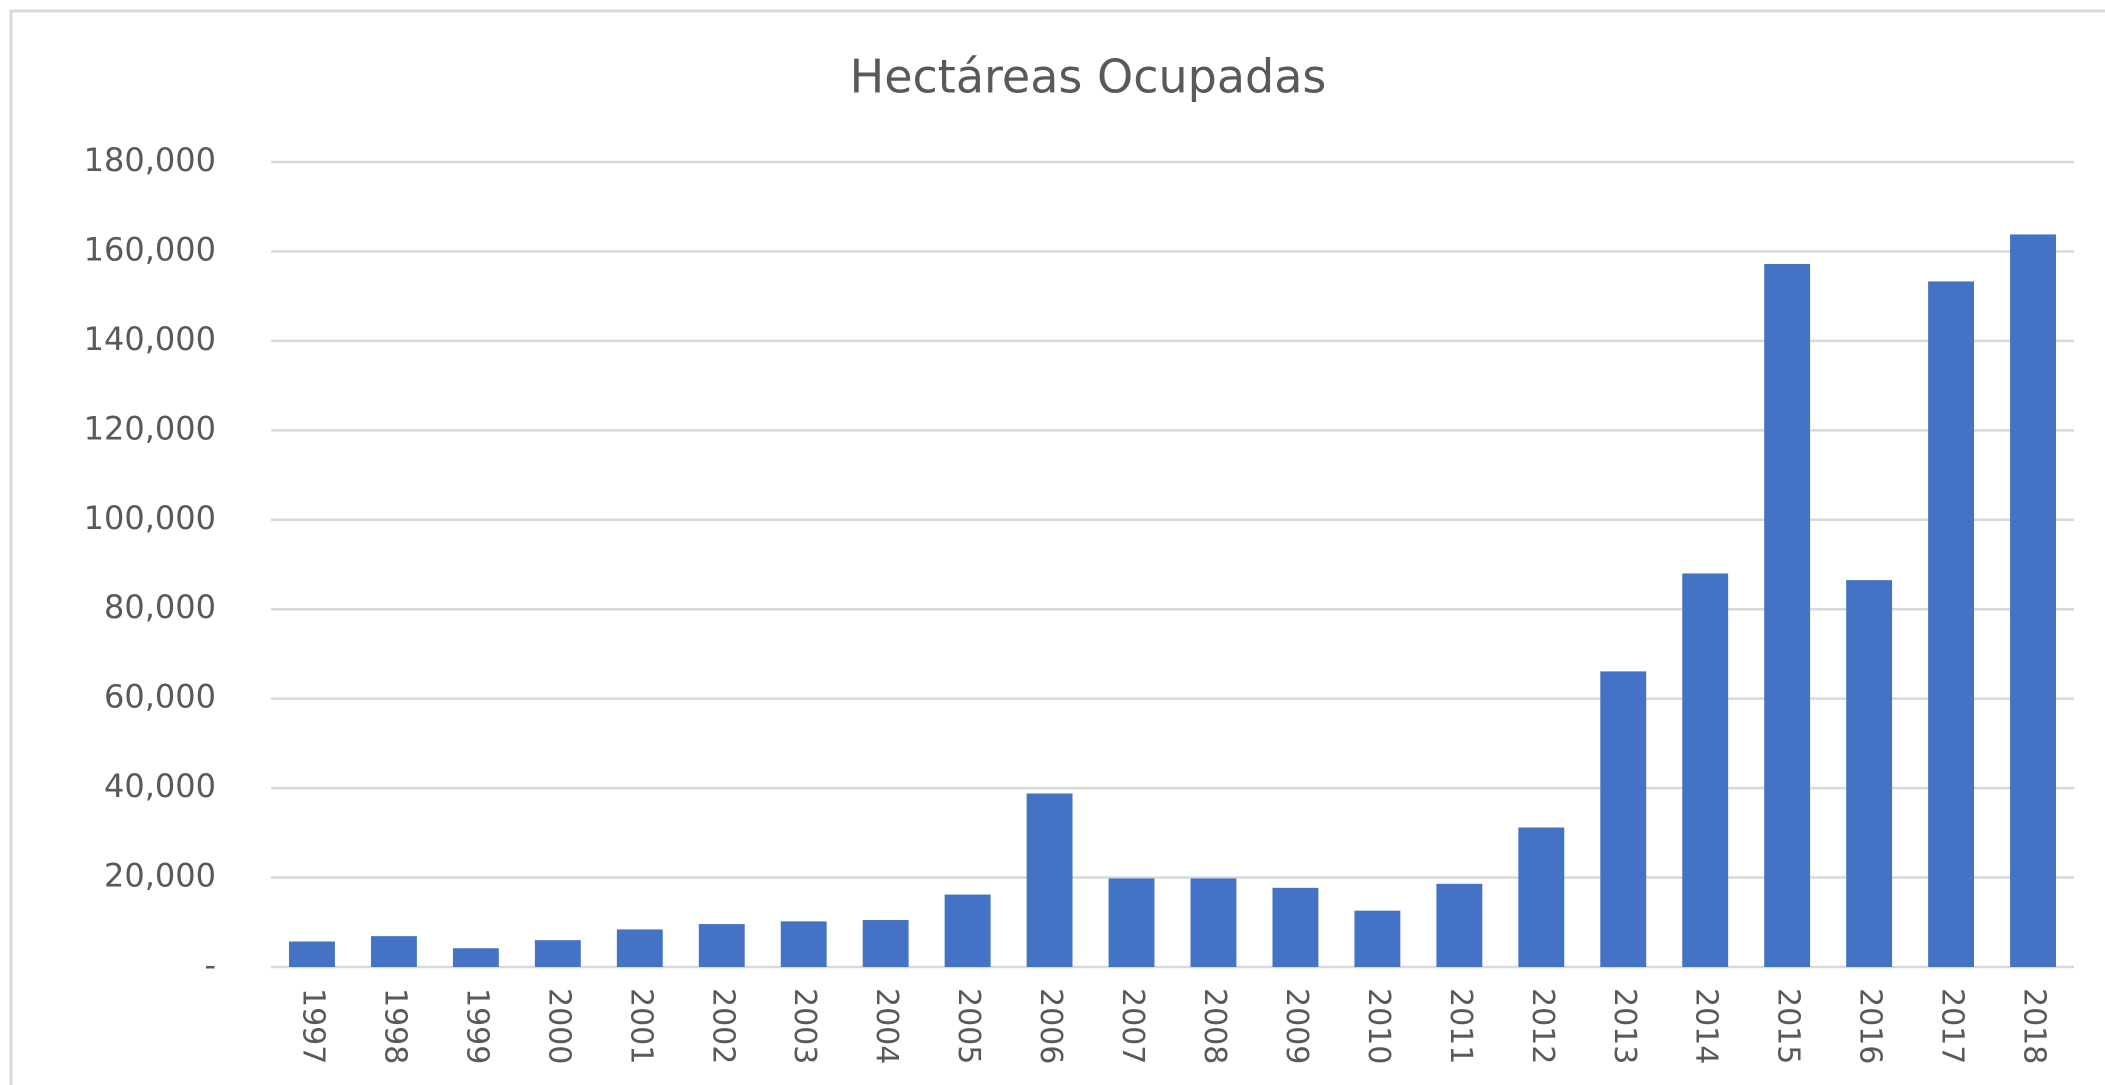  I want to click on y-tick-label: 80,000, so click(160, 607).